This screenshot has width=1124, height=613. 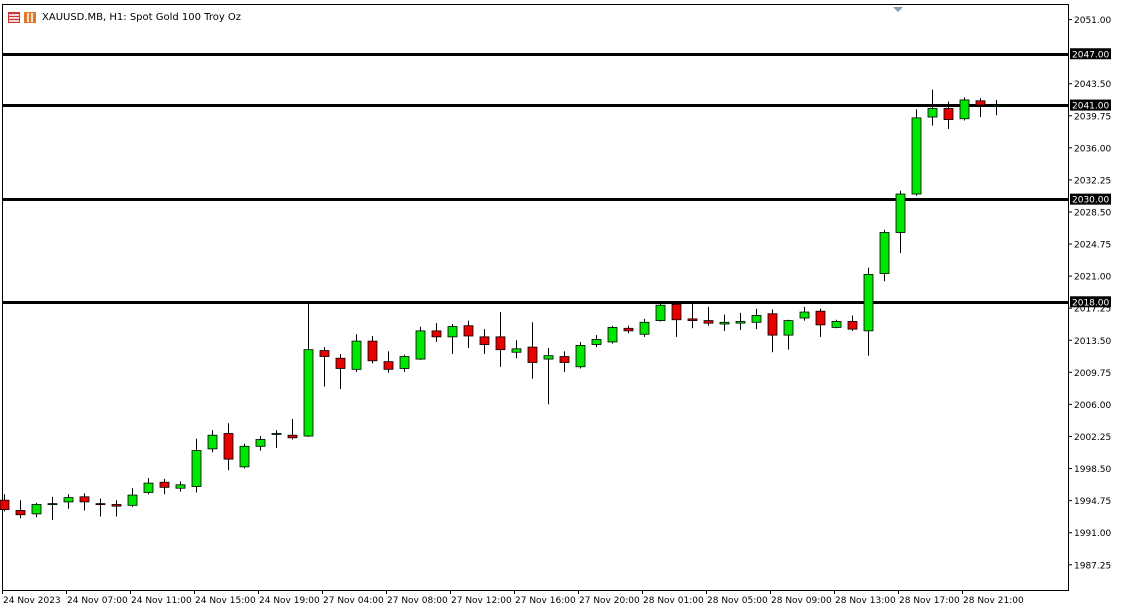 What do you see at coordinates (801, 601) in the screenshot?
I see `x-tick-label: 28 Nov 09:00` at bounding box center [801, 601].